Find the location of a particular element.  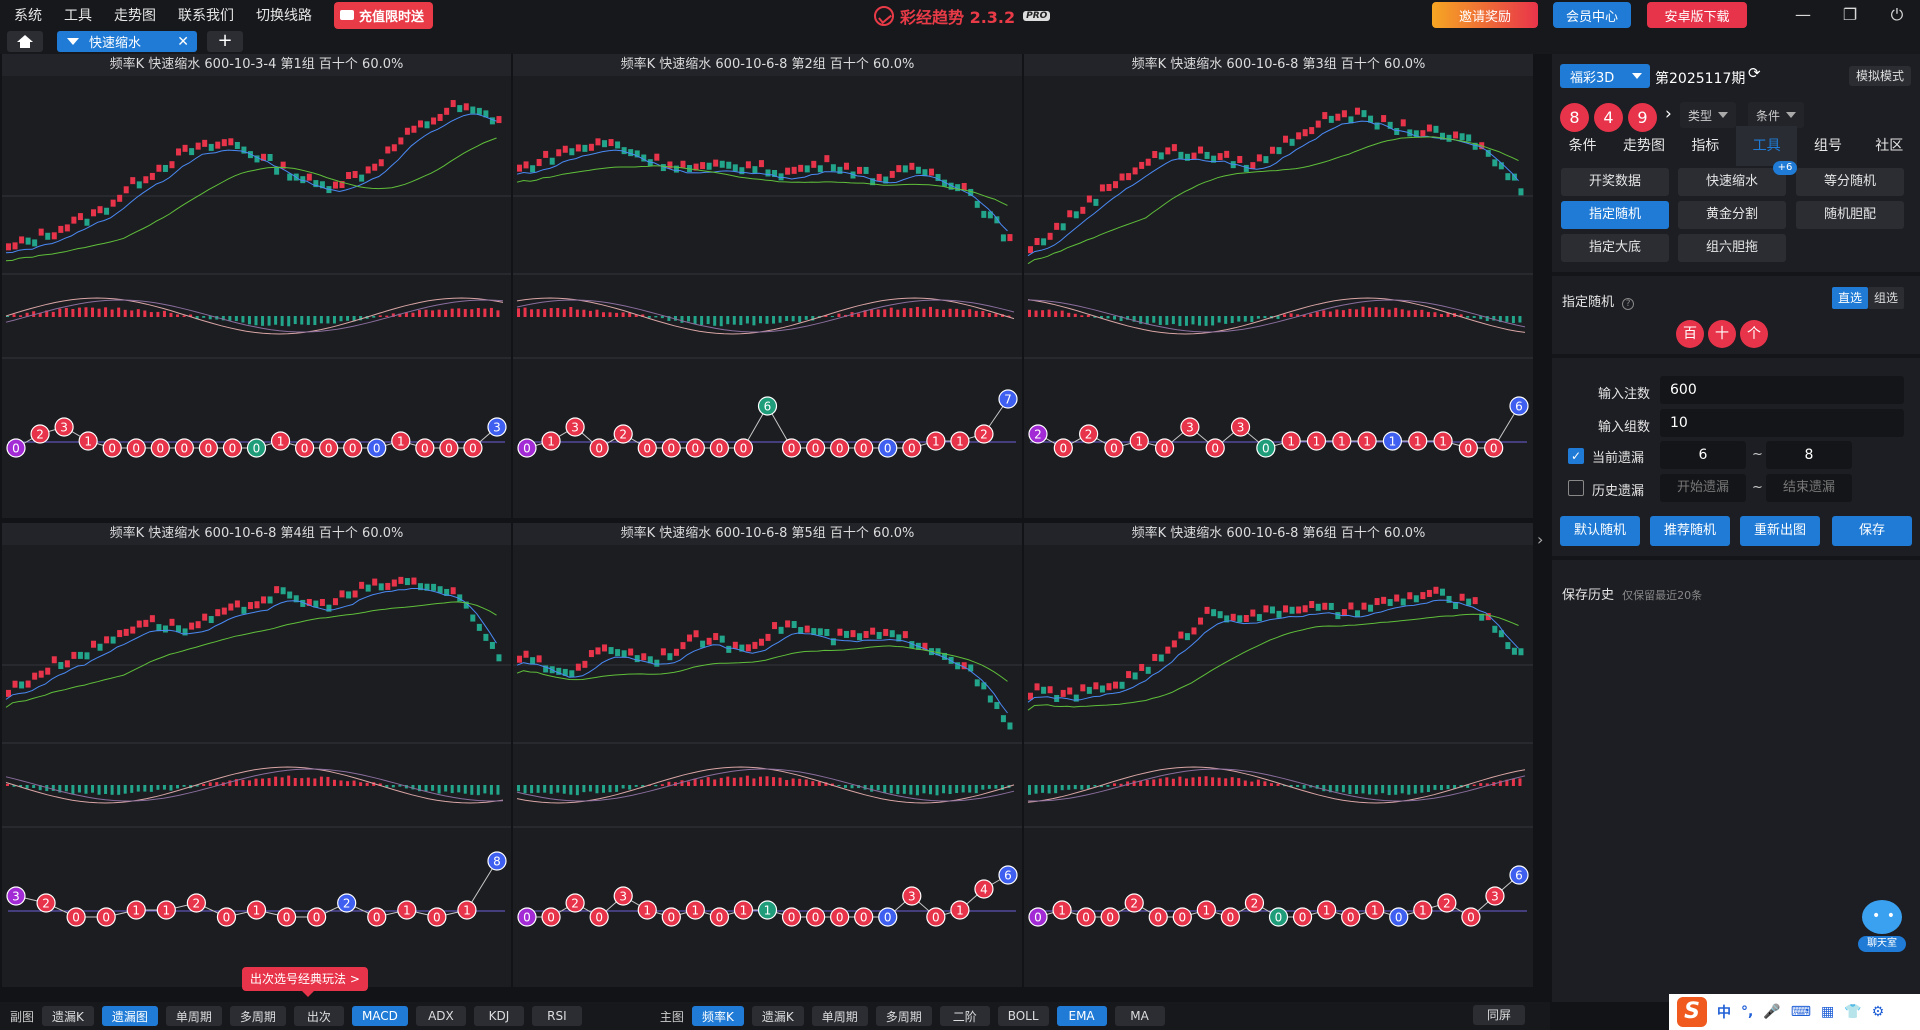

tab-trend: 走势图 is located at coordinates (1643, 146).